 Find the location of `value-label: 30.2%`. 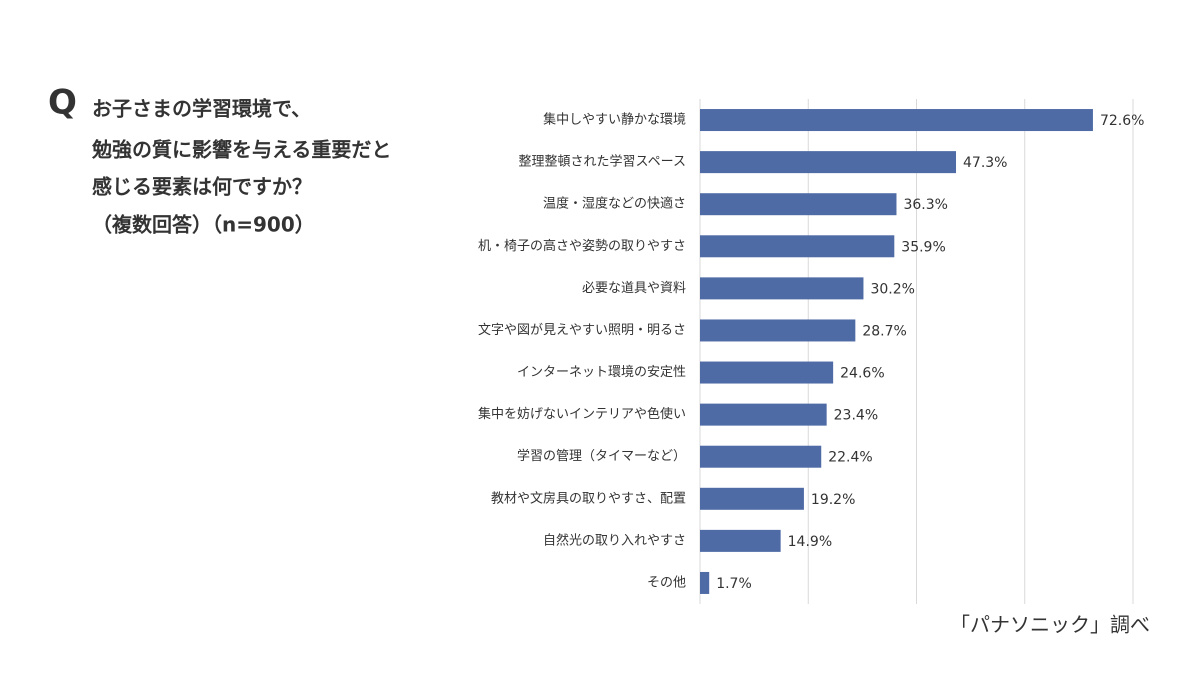

value-label: 30.2% is located at coordinates (892, 289).